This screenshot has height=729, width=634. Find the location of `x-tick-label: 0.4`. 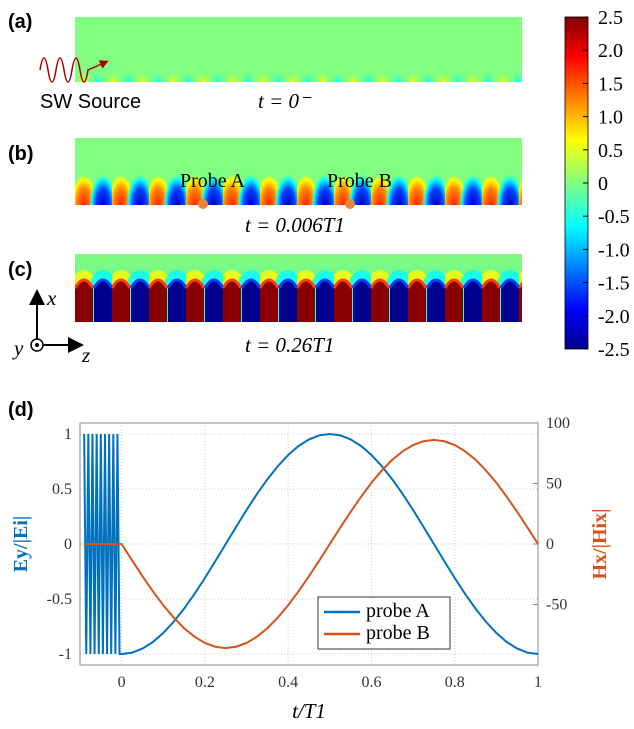

x-tick-label: 0.4 is located at coordinates (288, 682).